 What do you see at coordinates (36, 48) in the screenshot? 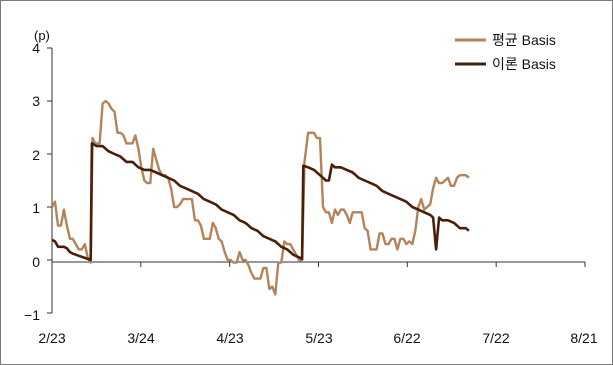
I see `y-tick-label: 4` at bounding box center [36, 48].